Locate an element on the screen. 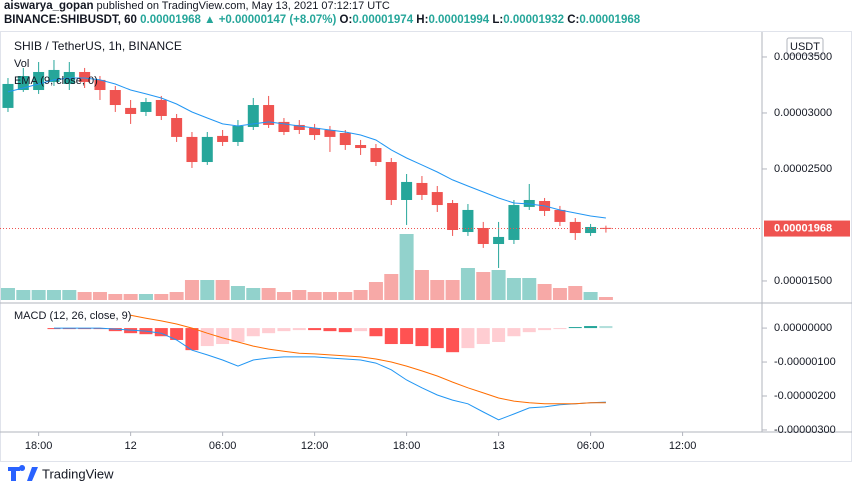 The height and width of the screenshot is (485, 852). y-tick-label: -0.00000300 is located at coordinates (805, 430).